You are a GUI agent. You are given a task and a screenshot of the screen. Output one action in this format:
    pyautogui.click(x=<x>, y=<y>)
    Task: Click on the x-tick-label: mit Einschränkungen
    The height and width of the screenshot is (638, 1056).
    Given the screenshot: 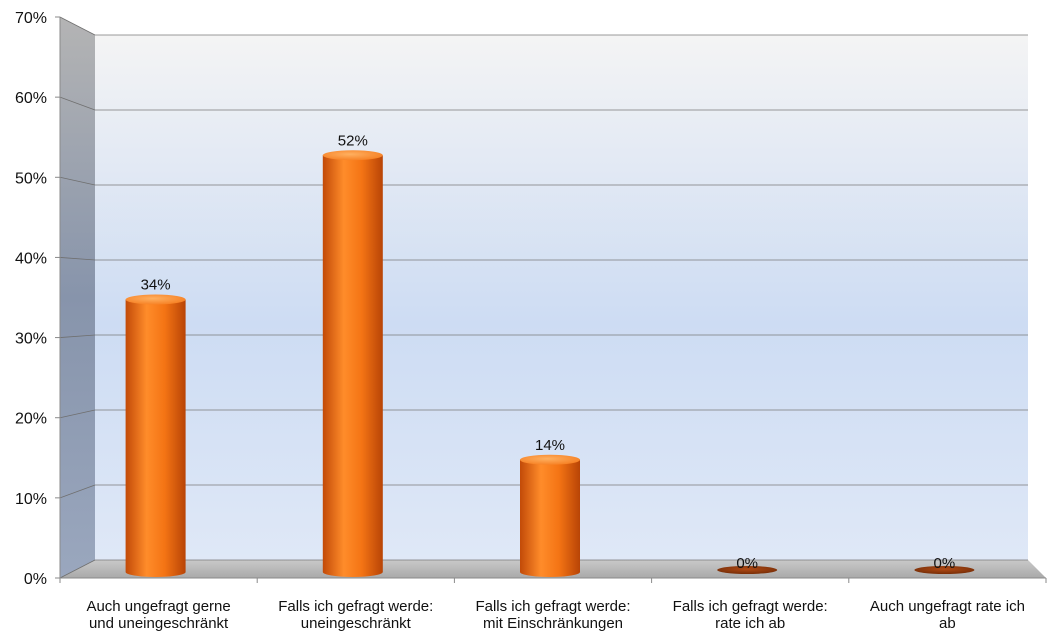 What is the action you would take?
    pyautogui.click(x=553, y=623)
    